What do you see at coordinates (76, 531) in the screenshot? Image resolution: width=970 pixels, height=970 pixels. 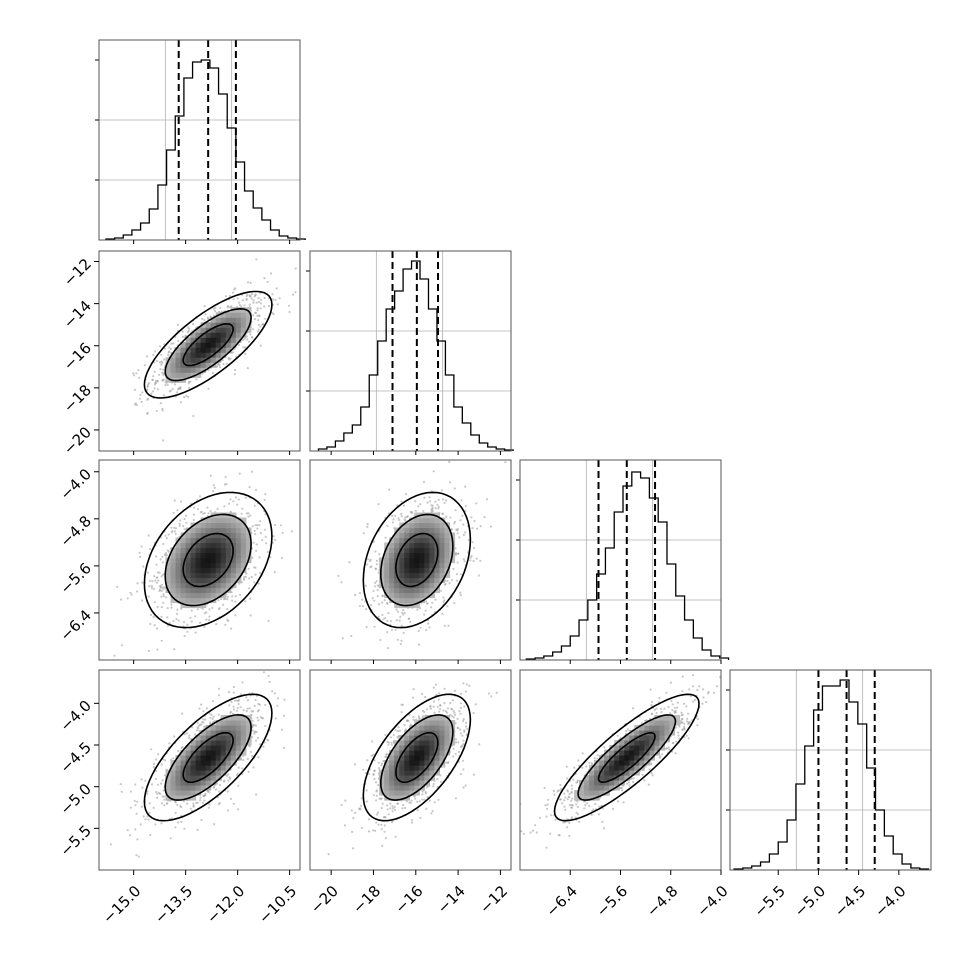 I see `y-tick-label: −4.8` at bounding box center [76, 531].